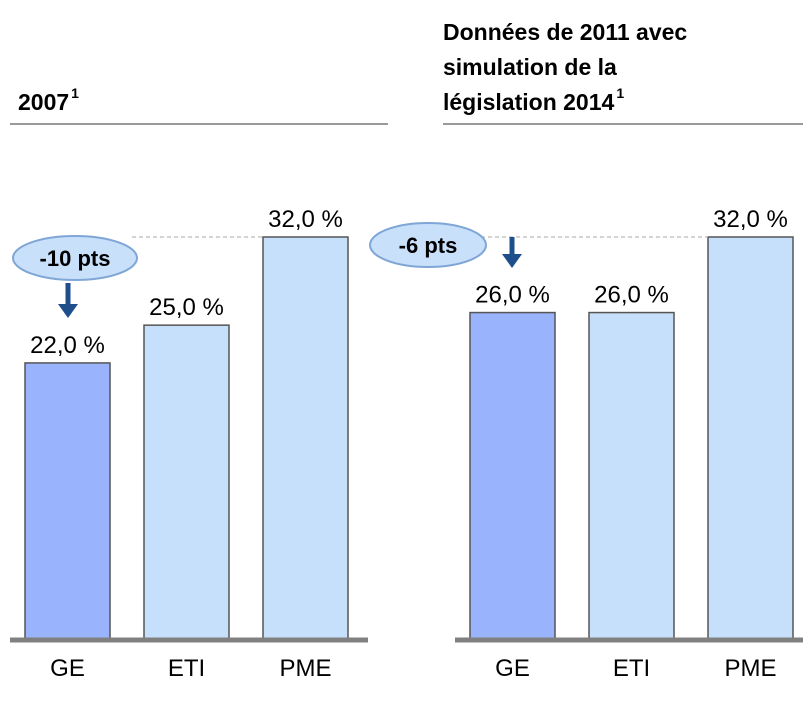 The image size is (803, 706). What do you see at coordinates (186, 307) in the screenshot?
I see `value-label: 25,0 %` at bounding box center [186, 307].